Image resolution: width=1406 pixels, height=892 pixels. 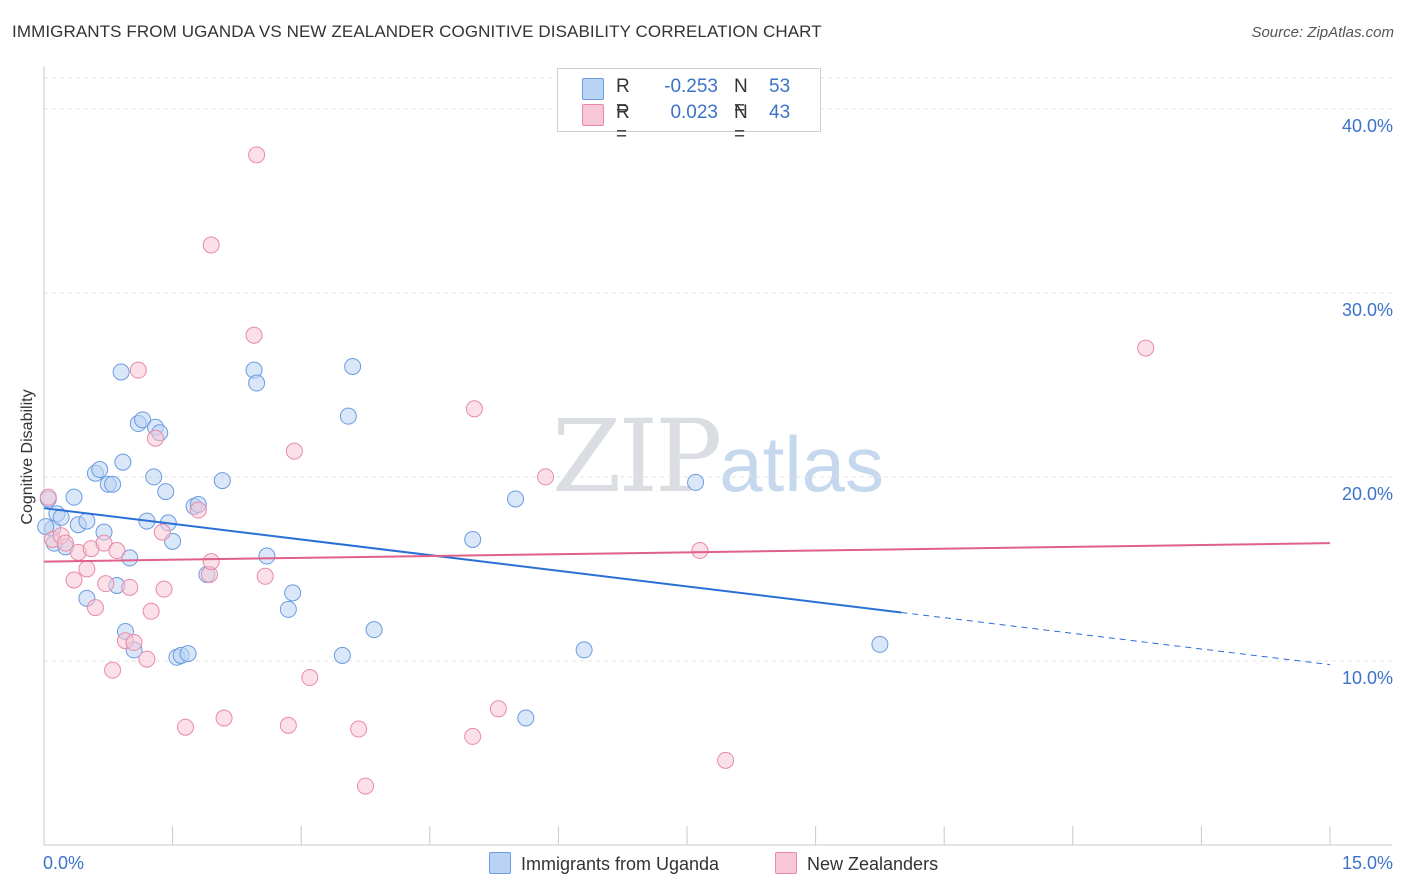 What do you see at coordinates (1367, 494) in the screenshot?
I see `y-tick-label: 20.0%` at bounding box center [1367, 494].